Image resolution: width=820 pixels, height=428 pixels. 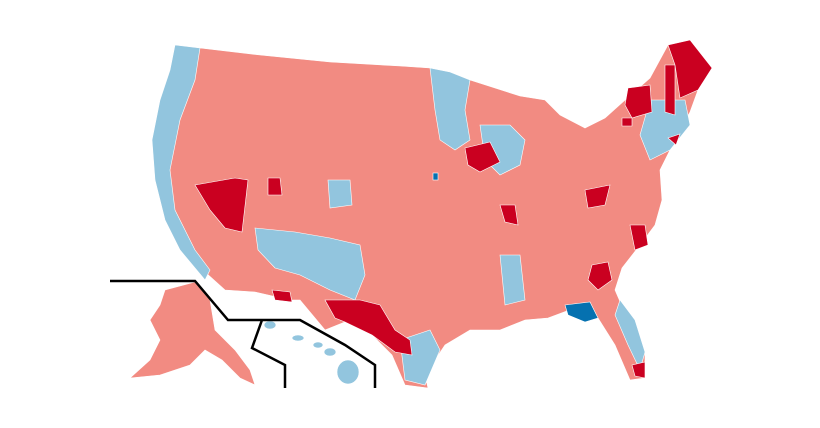 What do you see at coordinates (192, 333) in the screenshot?
I see `alaska` at bounding box center [192, 333].